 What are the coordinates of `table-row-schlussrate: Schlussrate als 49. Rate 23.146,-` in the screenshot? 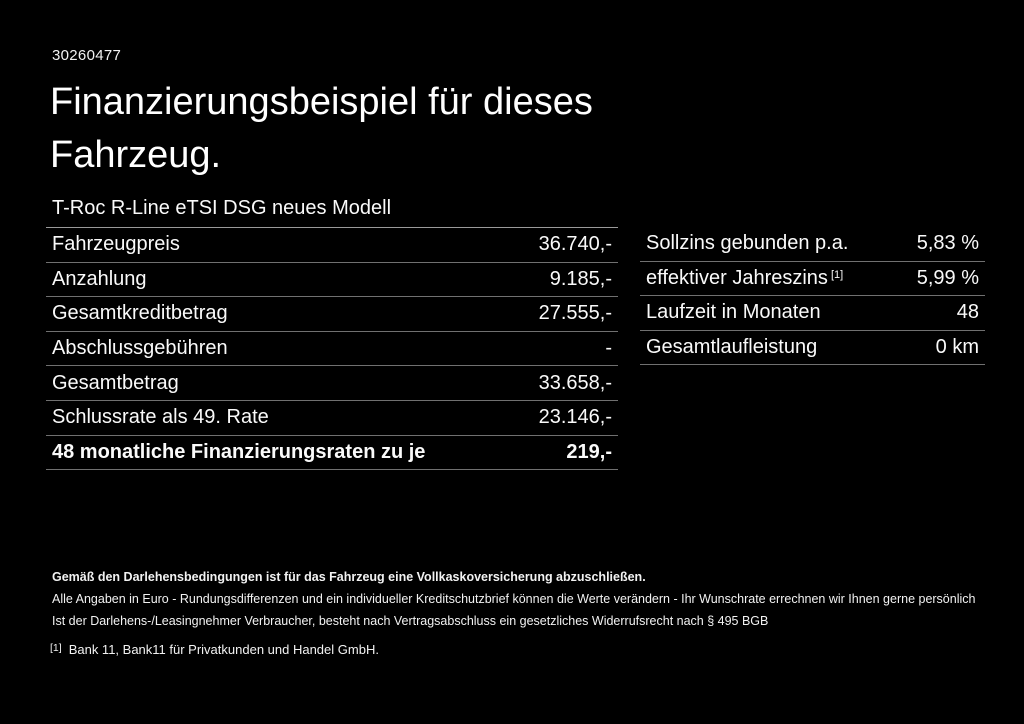 It's located at (332, 418).